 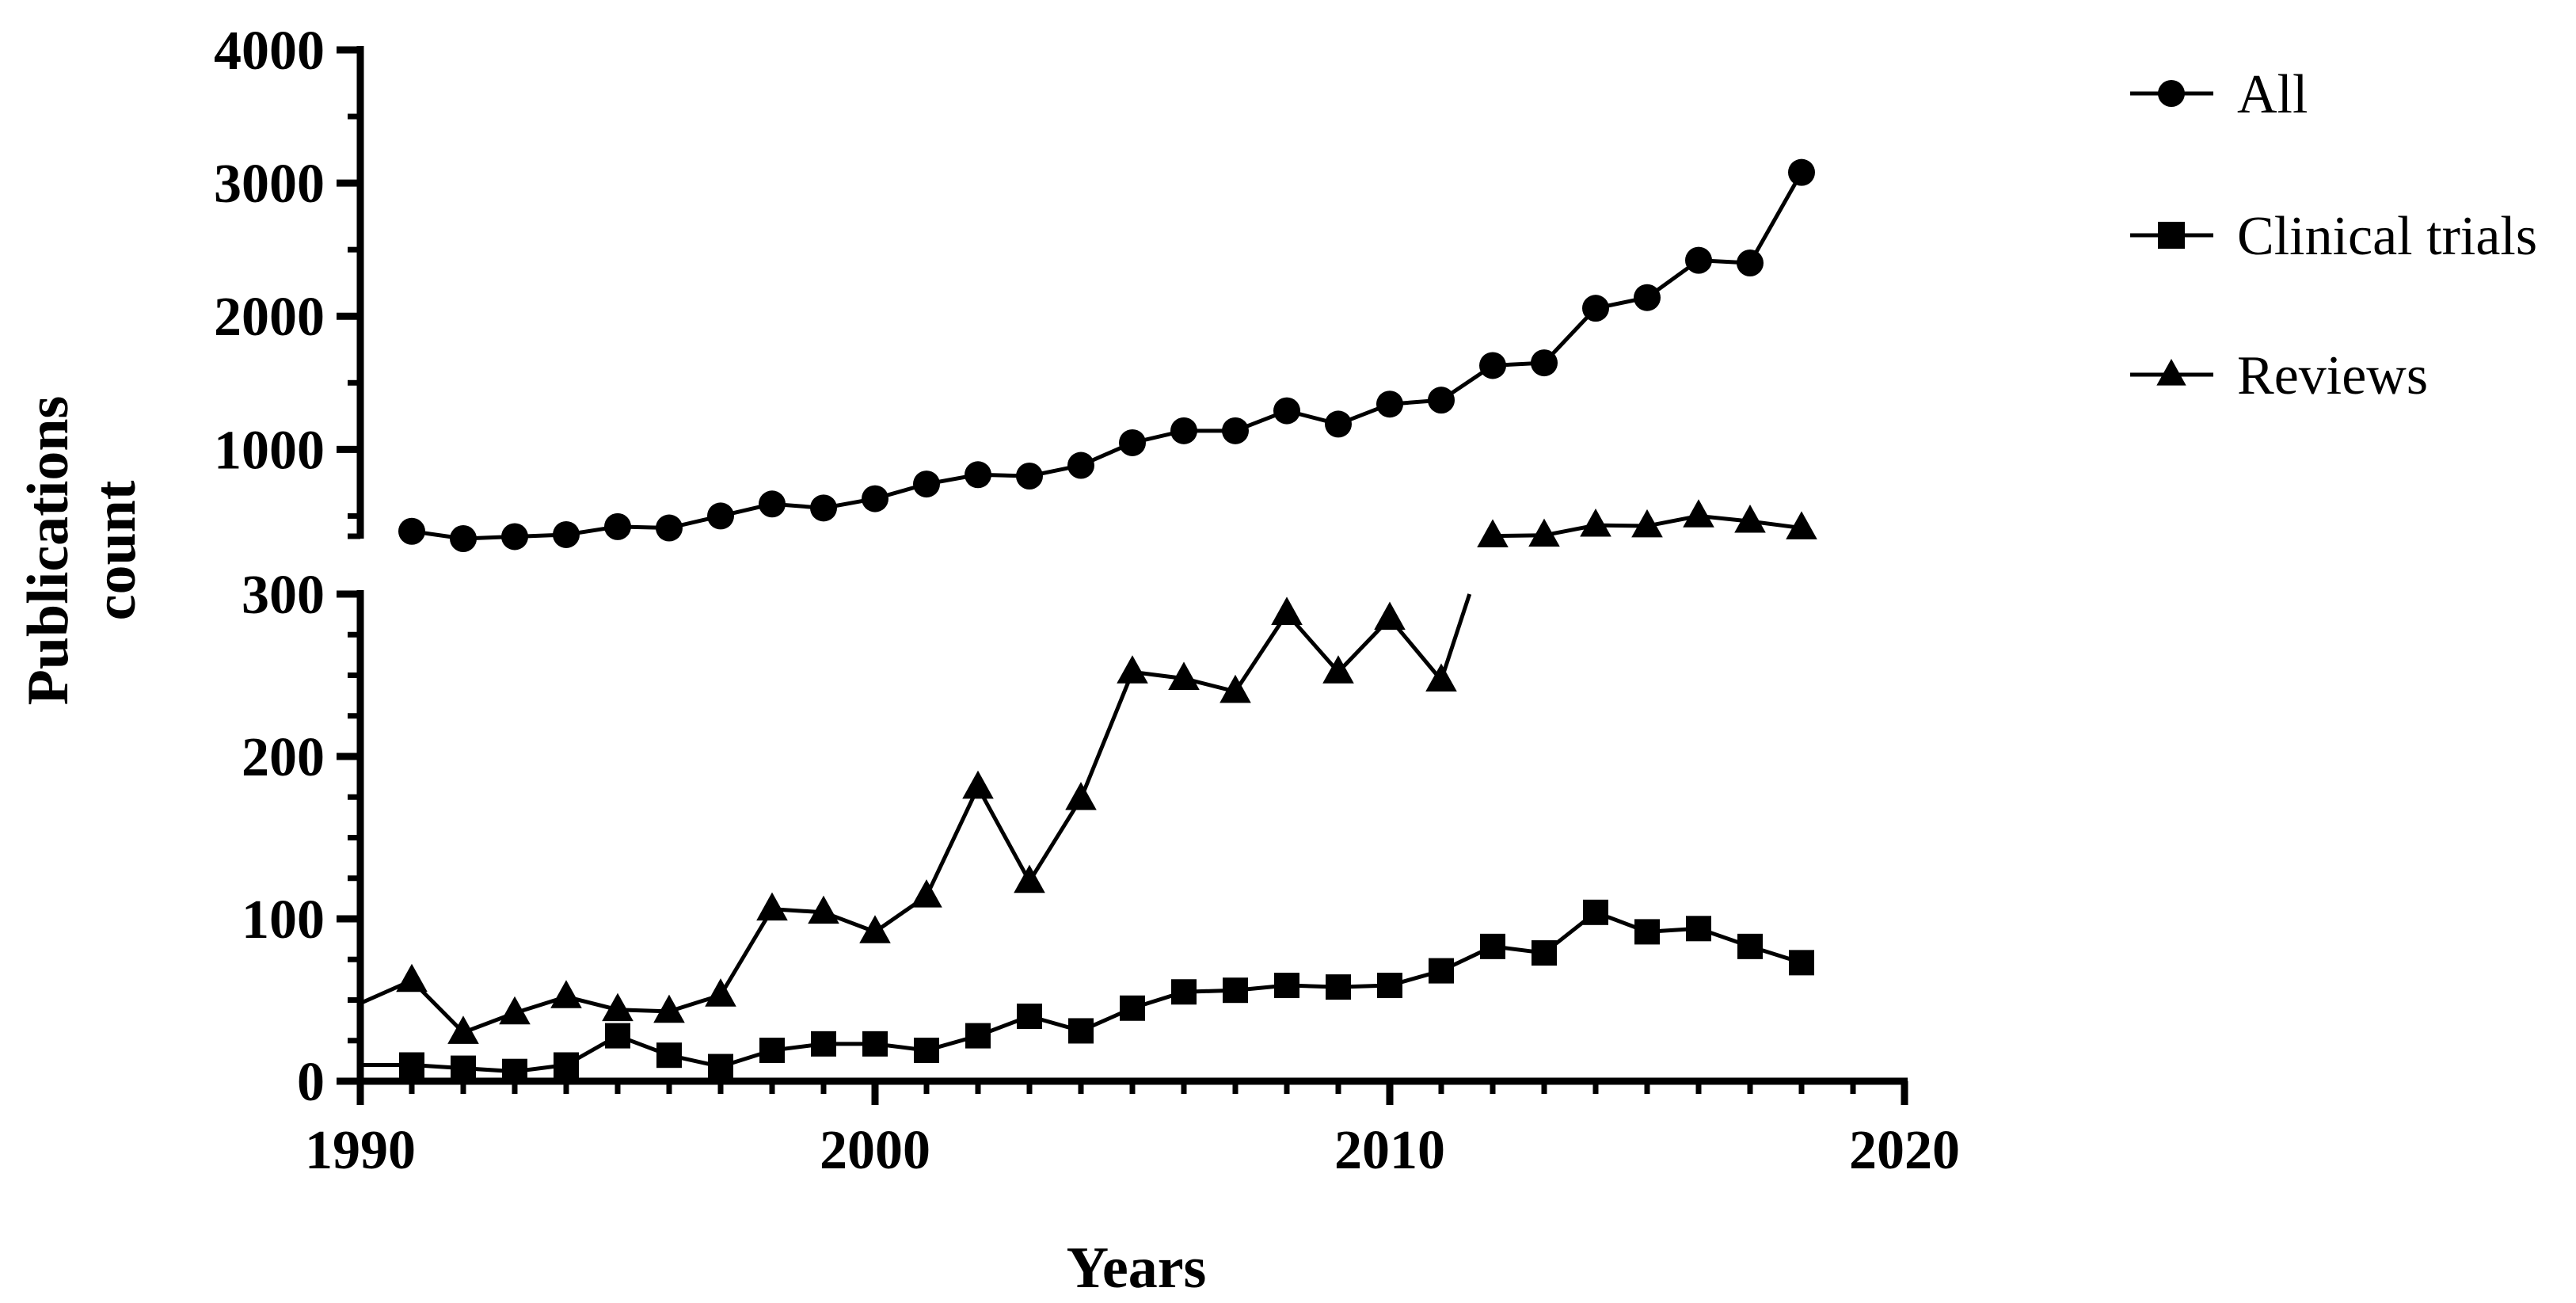 What do you see at coordinates (283, 921) in the screenshot?
I see `y-tick-label: 100` at bounding box center [283, 921].